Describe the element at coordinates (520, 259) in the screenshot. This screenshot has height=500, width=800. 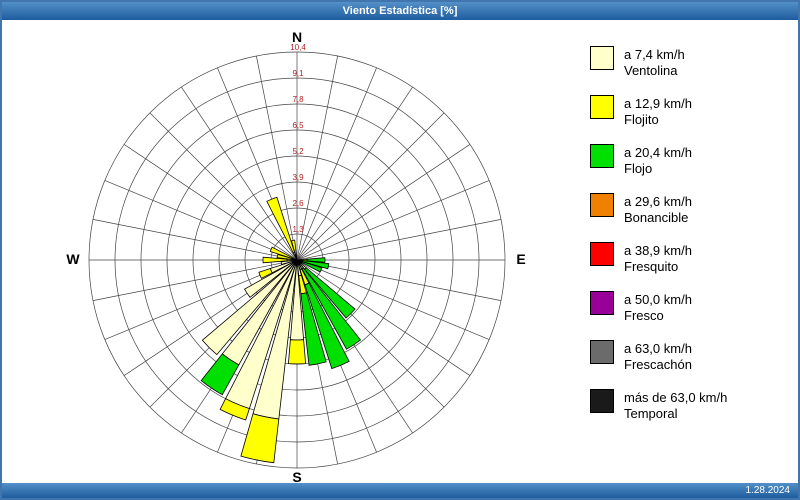
I see `compass-label-east: E` at that location.